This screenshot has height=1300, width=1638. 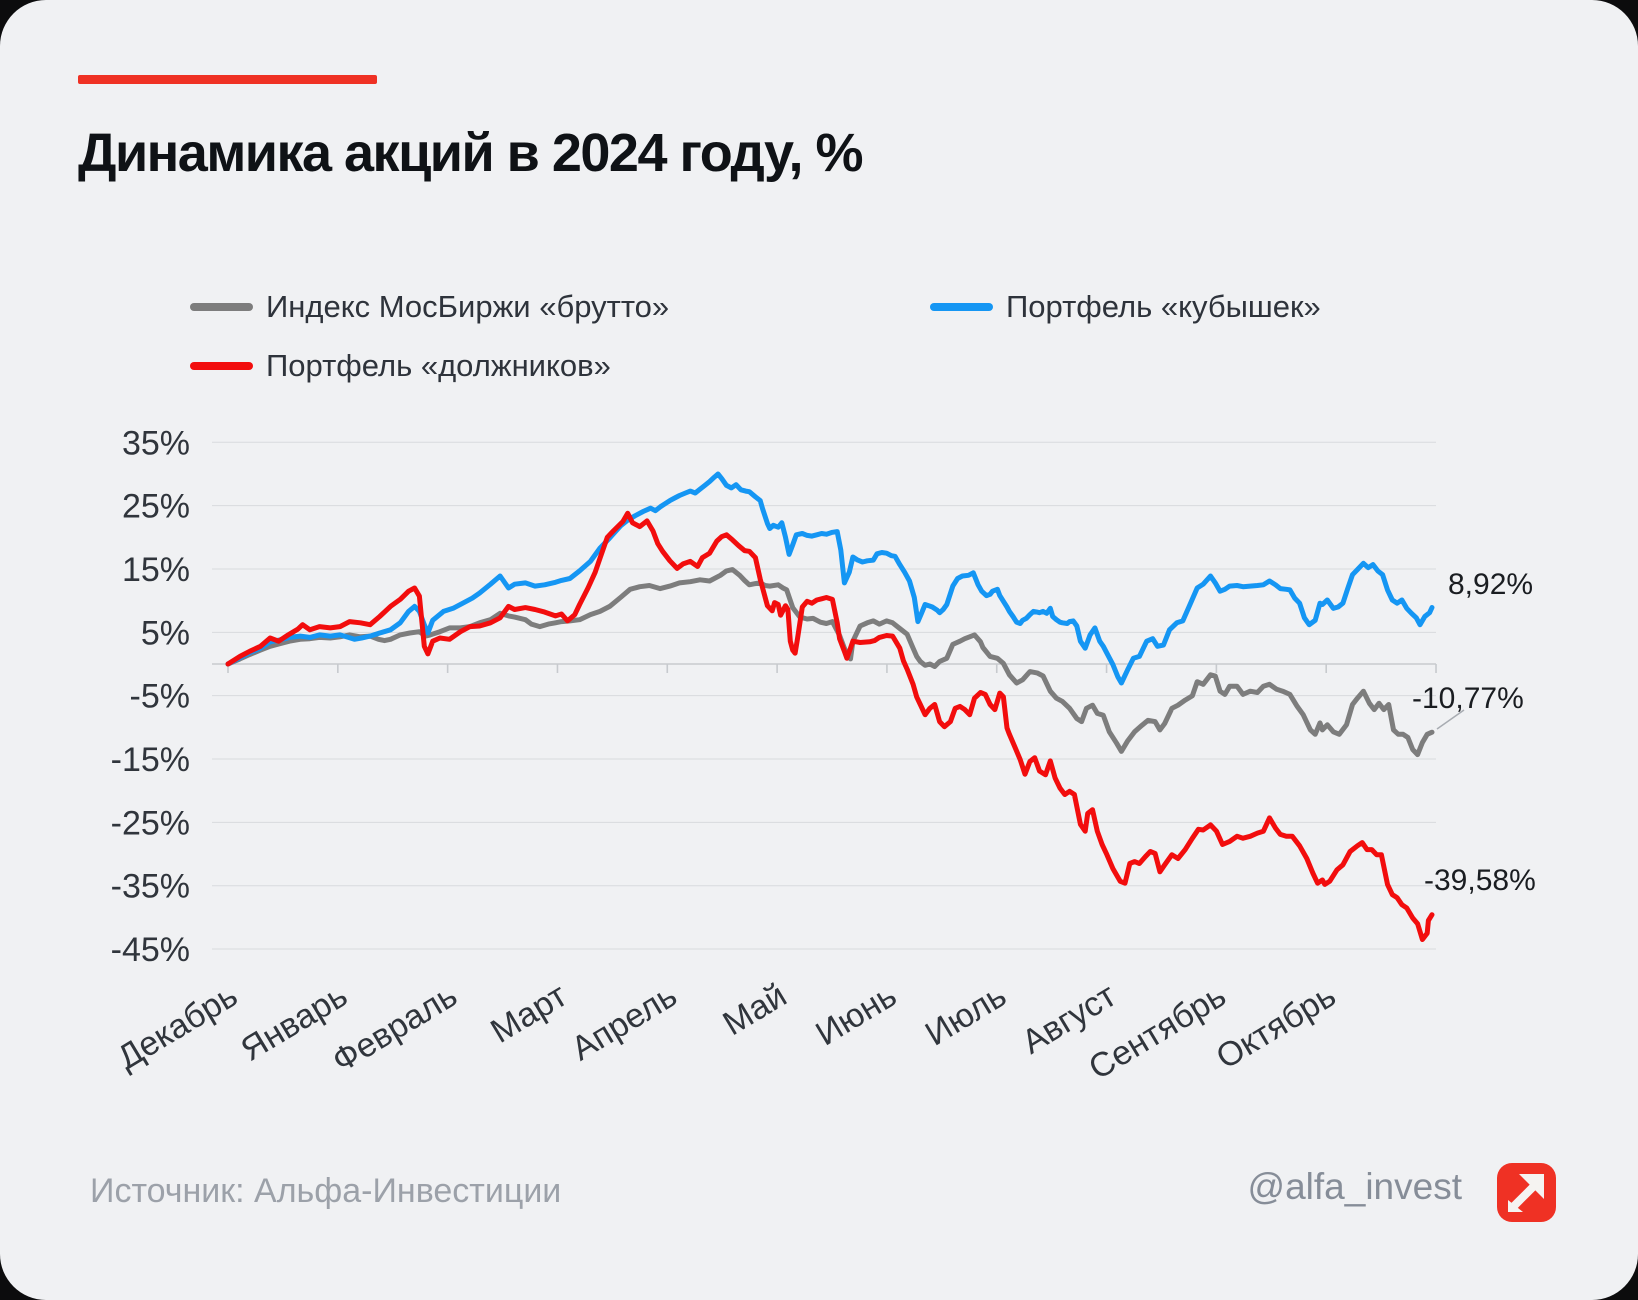 I want to click on series-end-value-label: 8,92%, so click(x=1490, y=584).